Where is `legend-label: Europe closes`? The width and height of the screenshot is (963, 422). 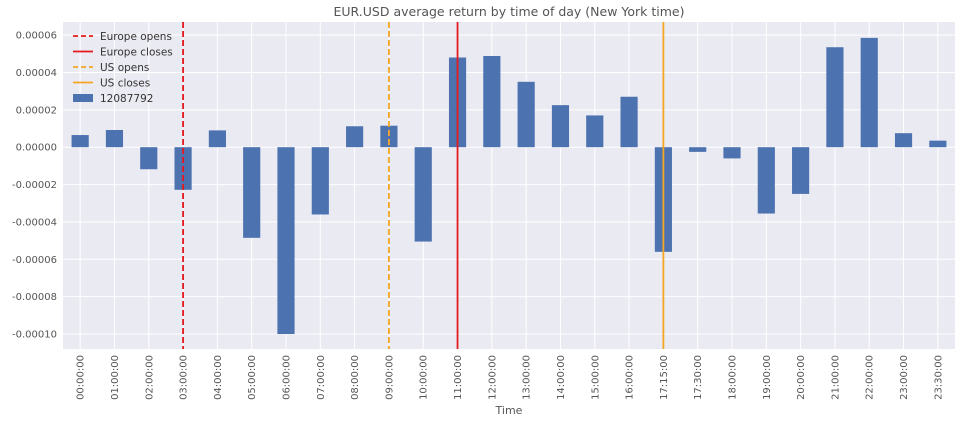 legend-label: Europe closes is located at coordinates (136, 52).